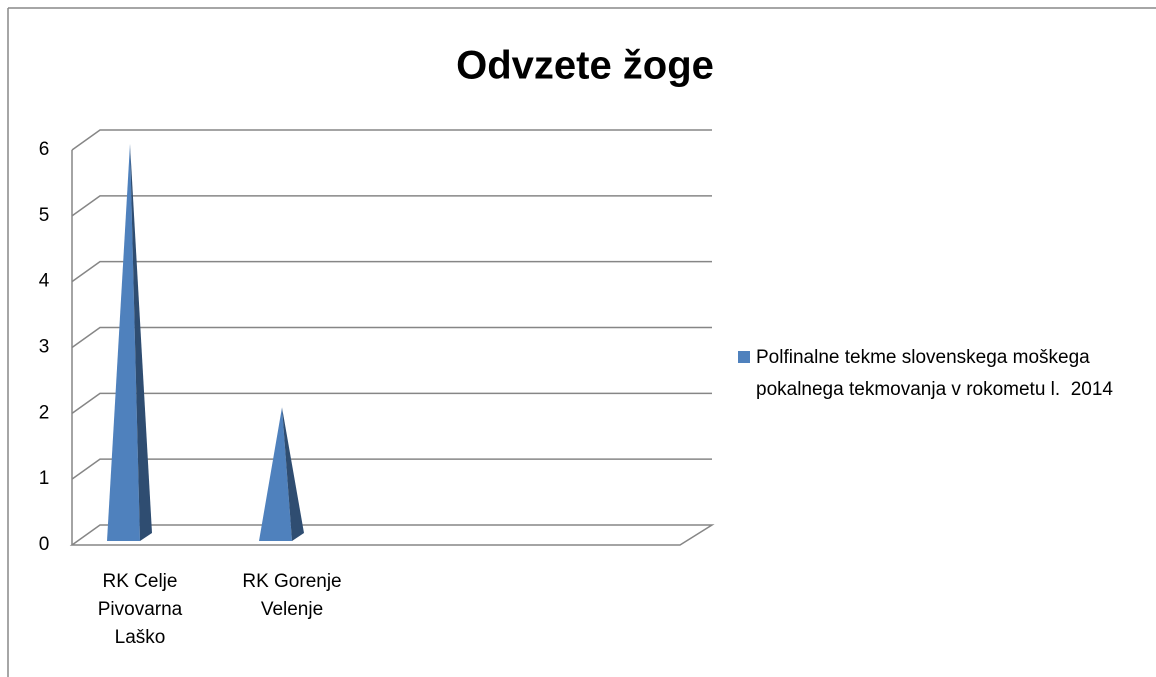  Describe the element at coordinates (44, 544) in the screenshot. I see `y-tick-label: 0` at that location.